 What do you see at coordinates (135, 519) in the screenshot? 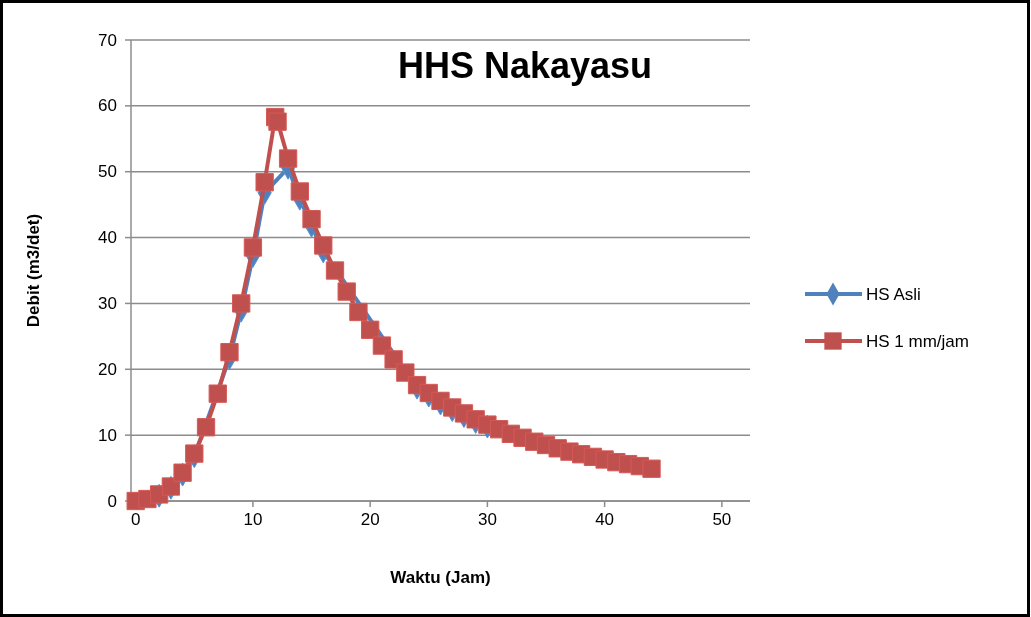
I see `x-tick-label: 0` at bounding box center [135, 519].